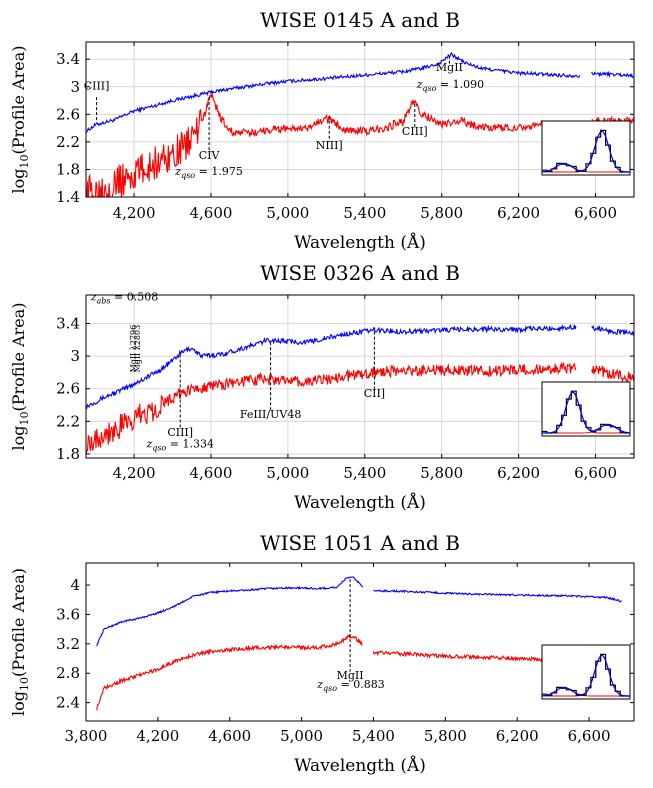 The height and width of the screenshot is (788, 653). What do you see at coordinates (374, 393) in the screenshot?
I see `annotation-line-label: CII]` at bounding box center [374, 393].